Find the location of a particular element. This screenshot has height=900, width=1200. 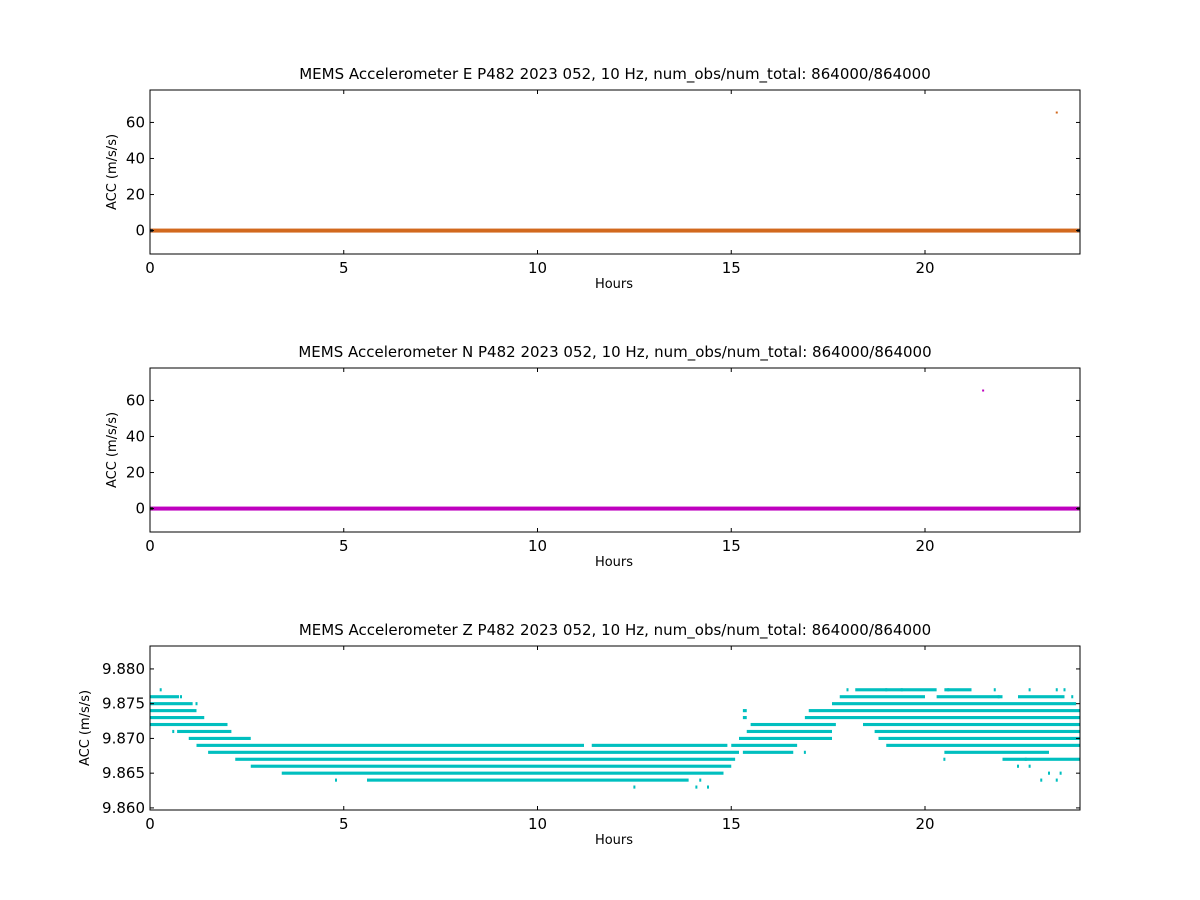

y-tick-label: 60 is located at coordinates (135, 400).